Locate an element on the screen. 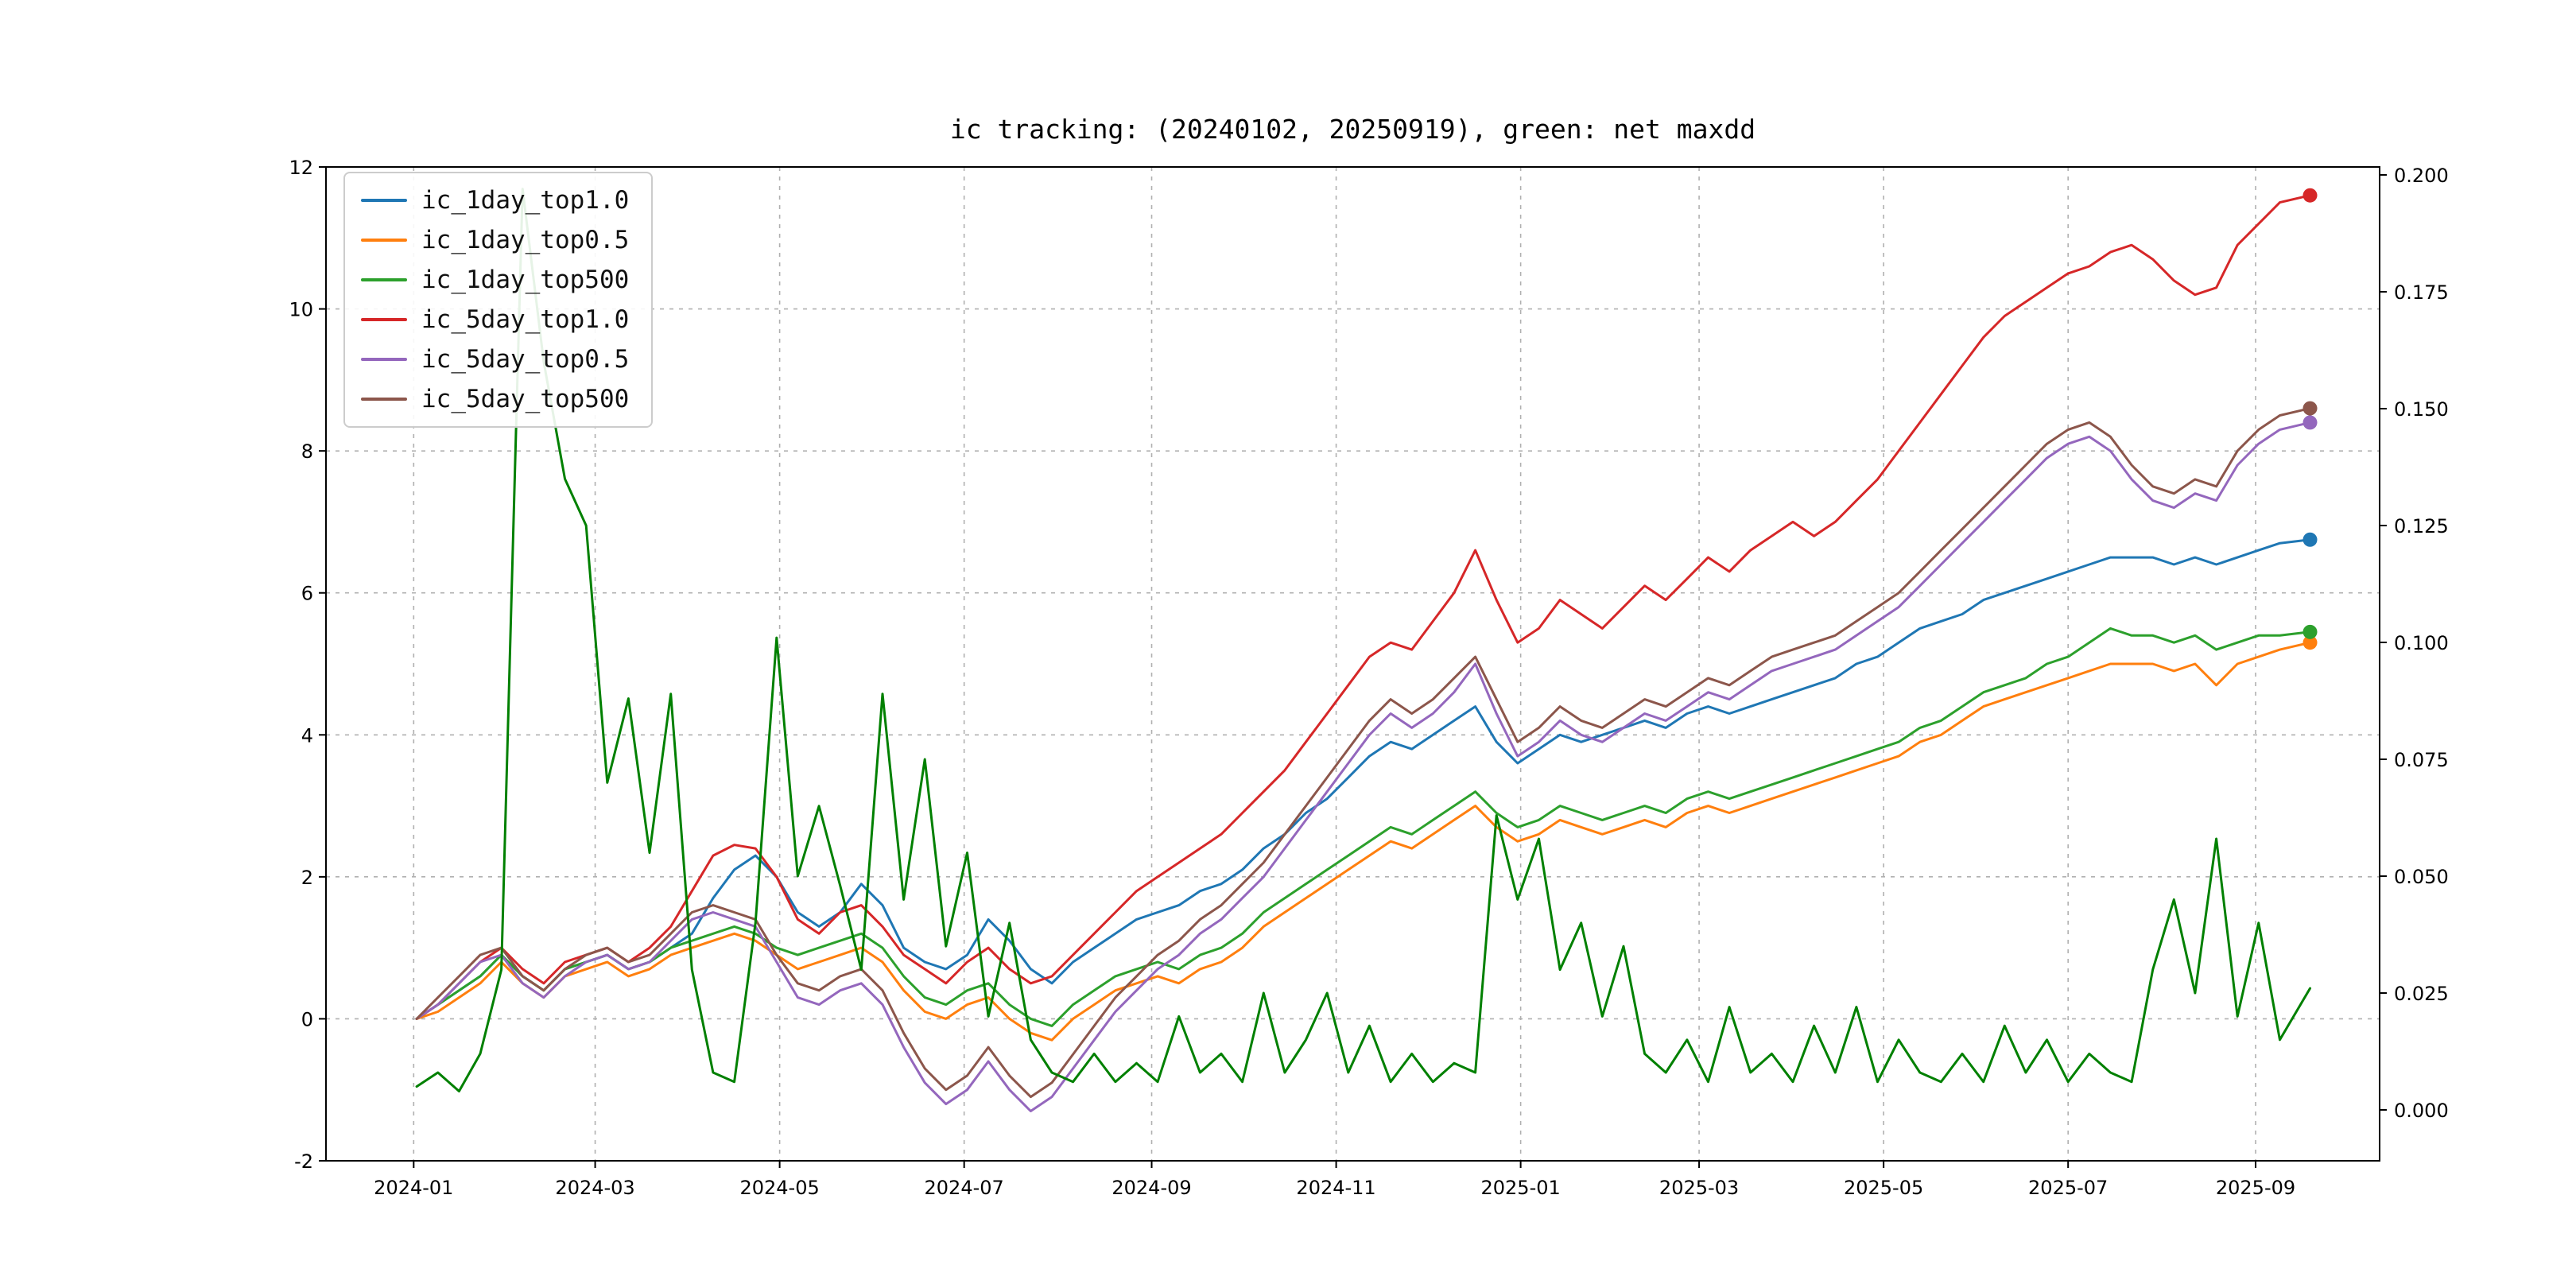 This screenshot has width=2576, height=1288. x-tick-label: 2024-07 is located at coordinates (964, 1188).